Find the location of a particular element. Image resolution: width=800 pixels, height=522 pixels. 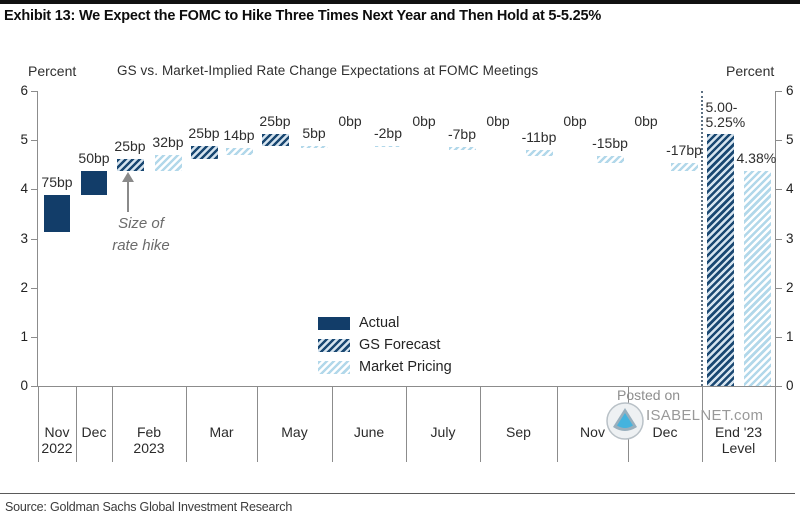

y-tick-label-left: 3 is located at coordinates (24, 238).